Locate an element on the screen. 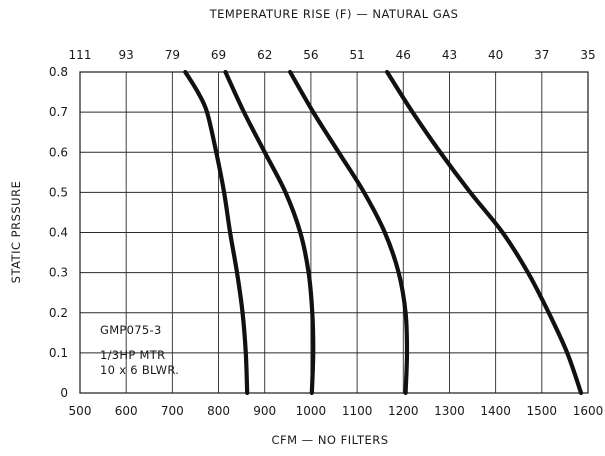  y-tick-labels: 0 0.1 0.2 0.3 0.4 0.5 0.6 0.7 0.8 is located at coordinates (58, 232).